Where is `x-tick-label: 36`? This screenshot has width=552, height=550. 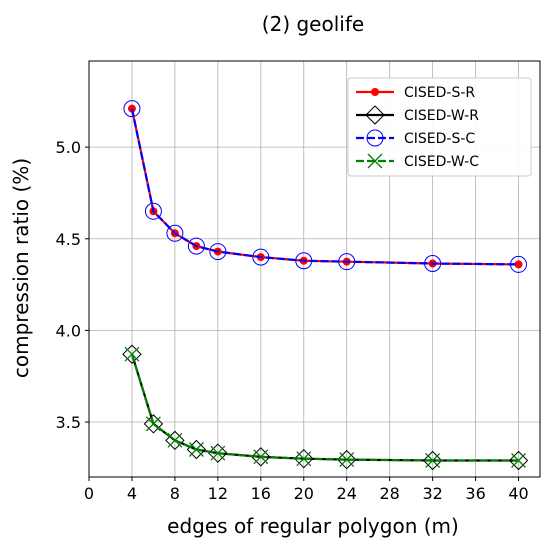 x-tick-label: 36 is located at coordinates (475, 493).